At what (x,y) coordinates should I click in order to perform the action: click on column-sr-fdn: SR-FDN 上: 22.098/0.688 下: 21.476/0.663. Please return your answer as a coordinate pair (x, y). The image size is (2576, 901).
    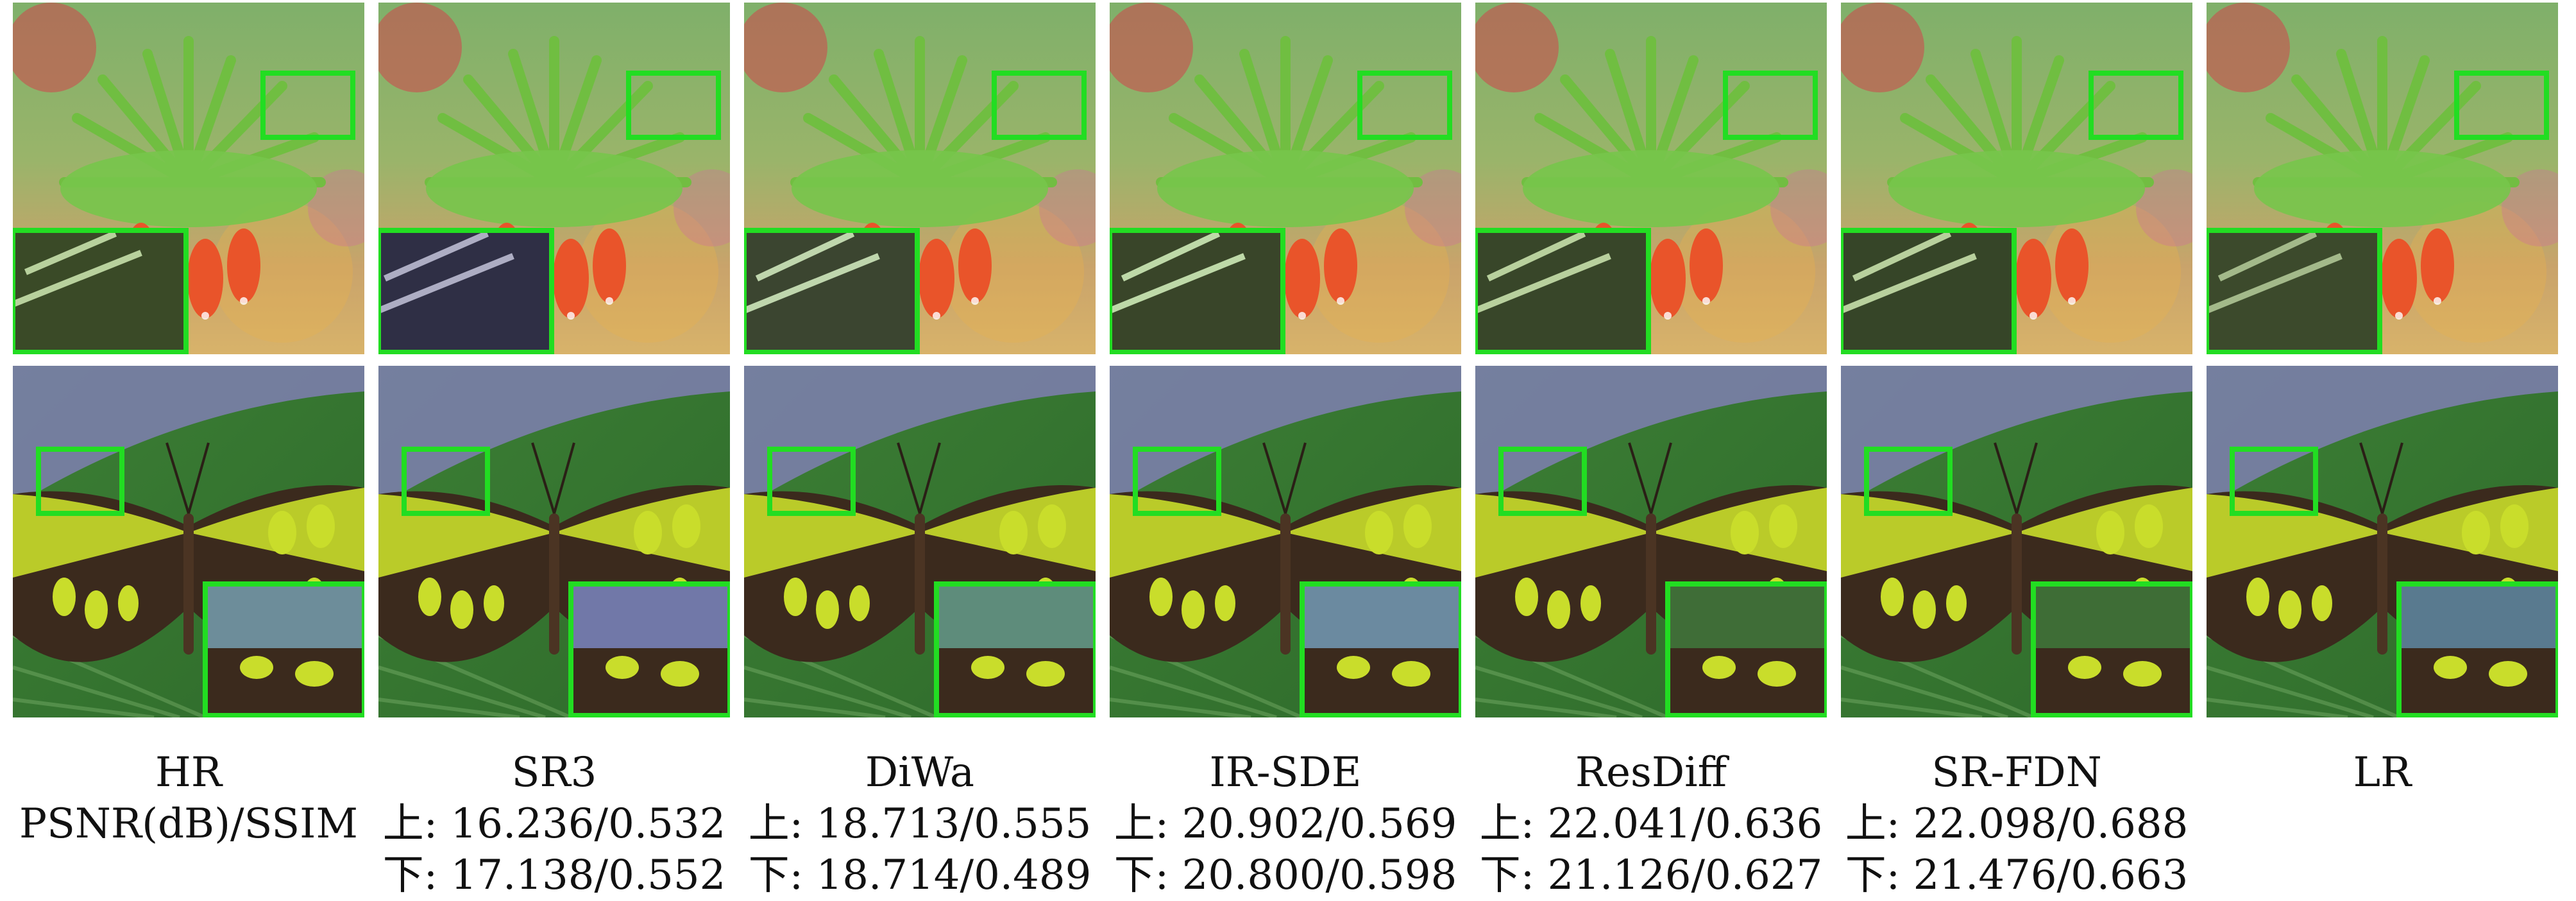
    Looking at the image, I should click on (2016, 449).